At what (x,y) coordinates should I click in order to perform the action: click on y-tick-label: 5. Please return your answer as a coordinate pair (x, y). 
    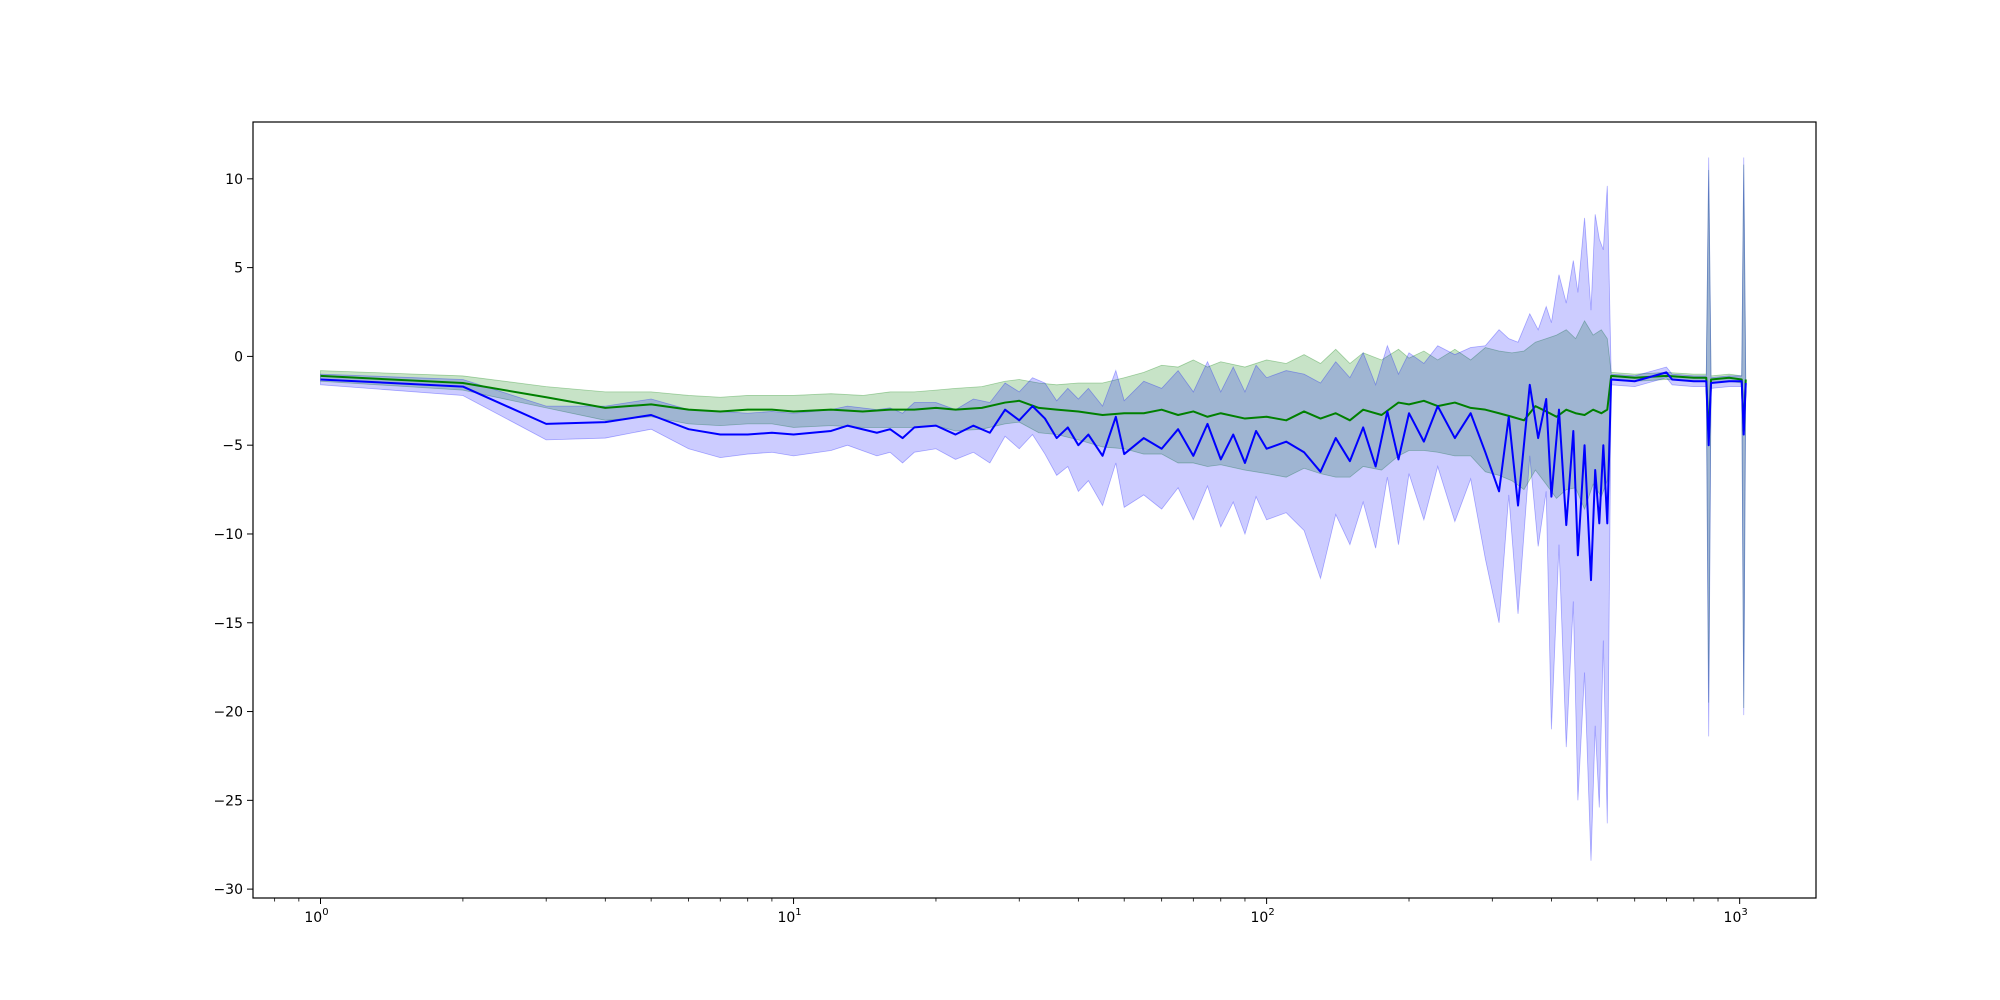
    Looking at the image, I should click on (238, 269).